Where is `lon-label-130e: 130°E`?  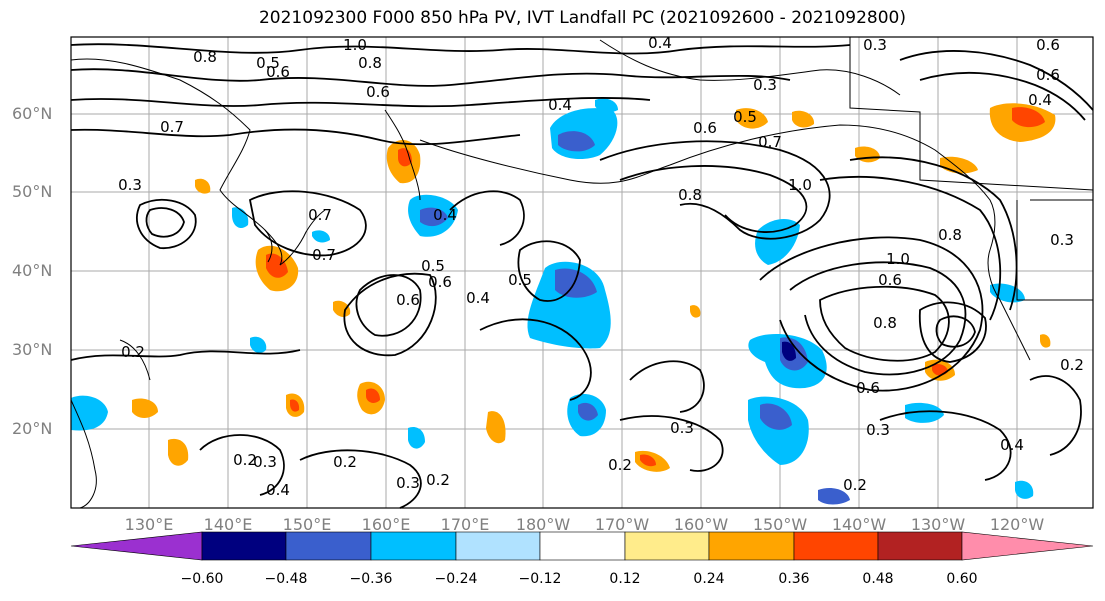 lon-label-130e: 130°E is located at coordinates (149, 524).